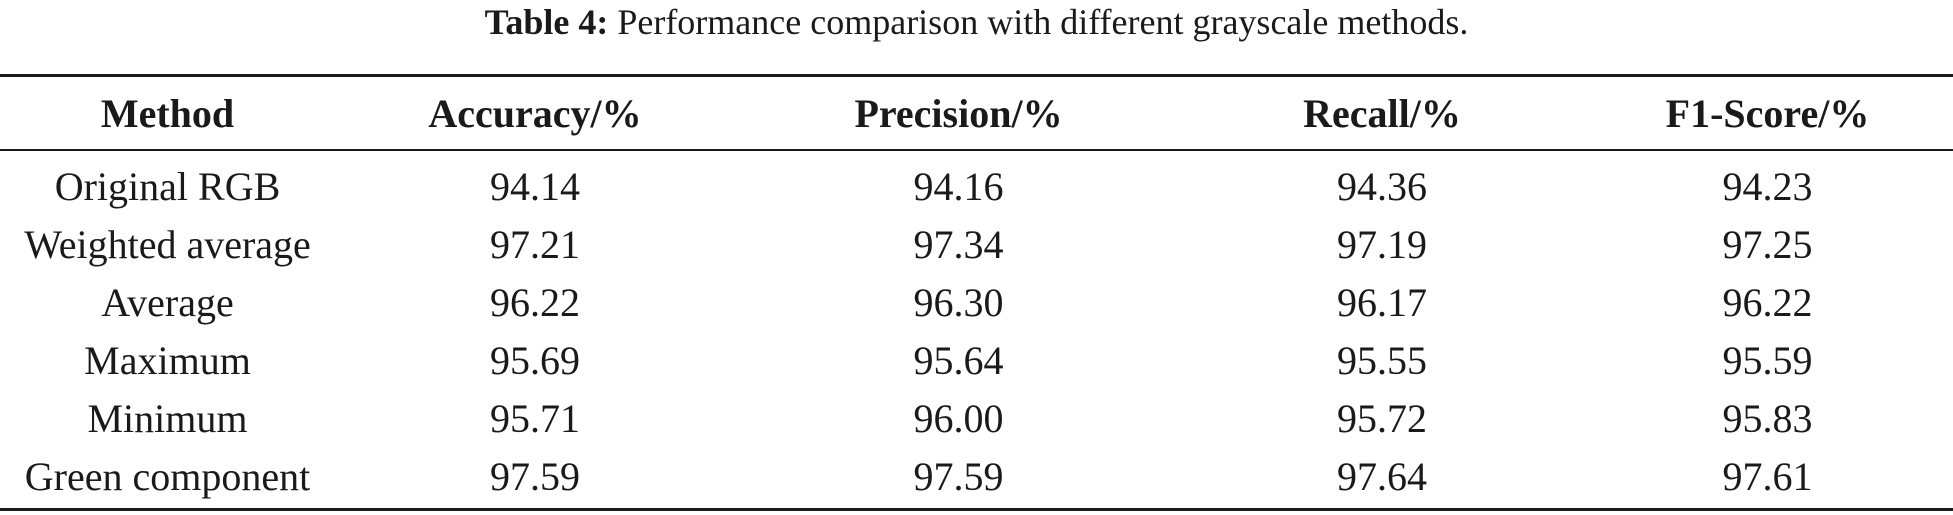 The image size is (1953, 515). What do you see at coordinates (958, 113) in the screenshot?
I see `header-precision: Precision/%` at bounding box center [958, 113].